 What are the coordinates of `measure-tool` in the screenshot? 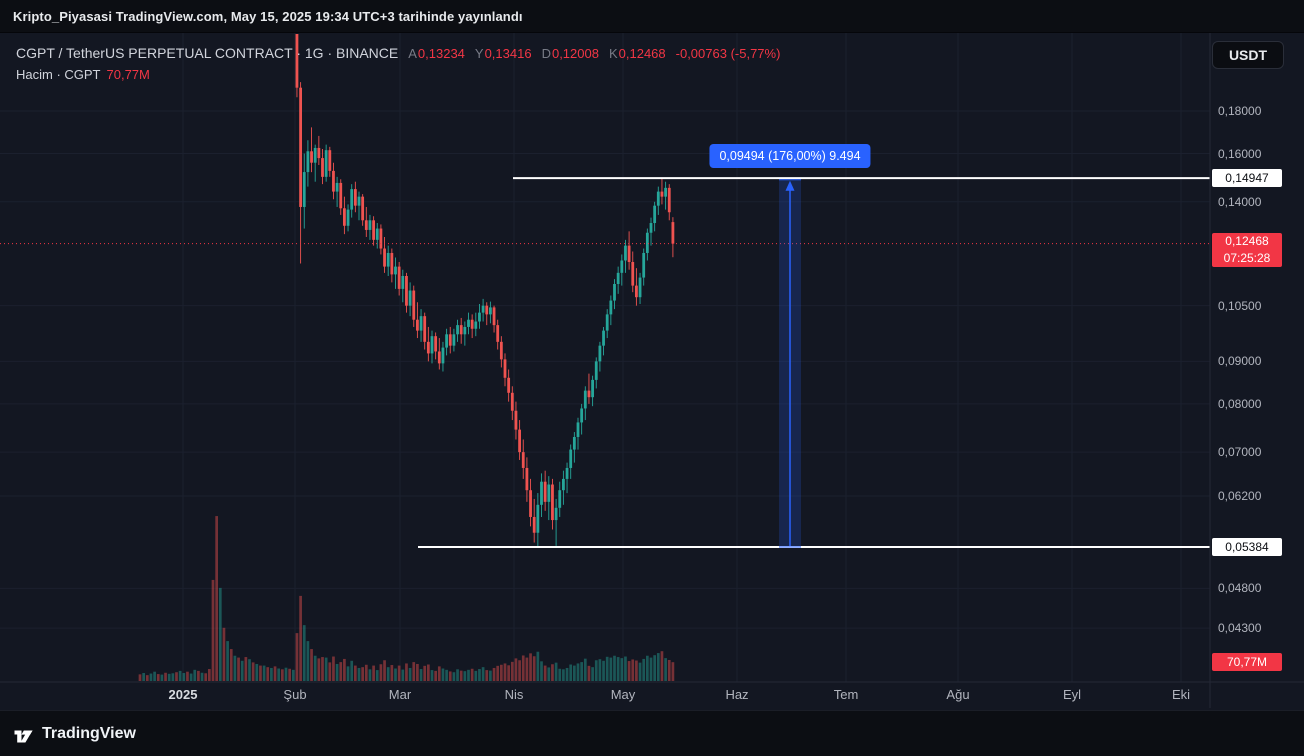 It's located at (790, 363).